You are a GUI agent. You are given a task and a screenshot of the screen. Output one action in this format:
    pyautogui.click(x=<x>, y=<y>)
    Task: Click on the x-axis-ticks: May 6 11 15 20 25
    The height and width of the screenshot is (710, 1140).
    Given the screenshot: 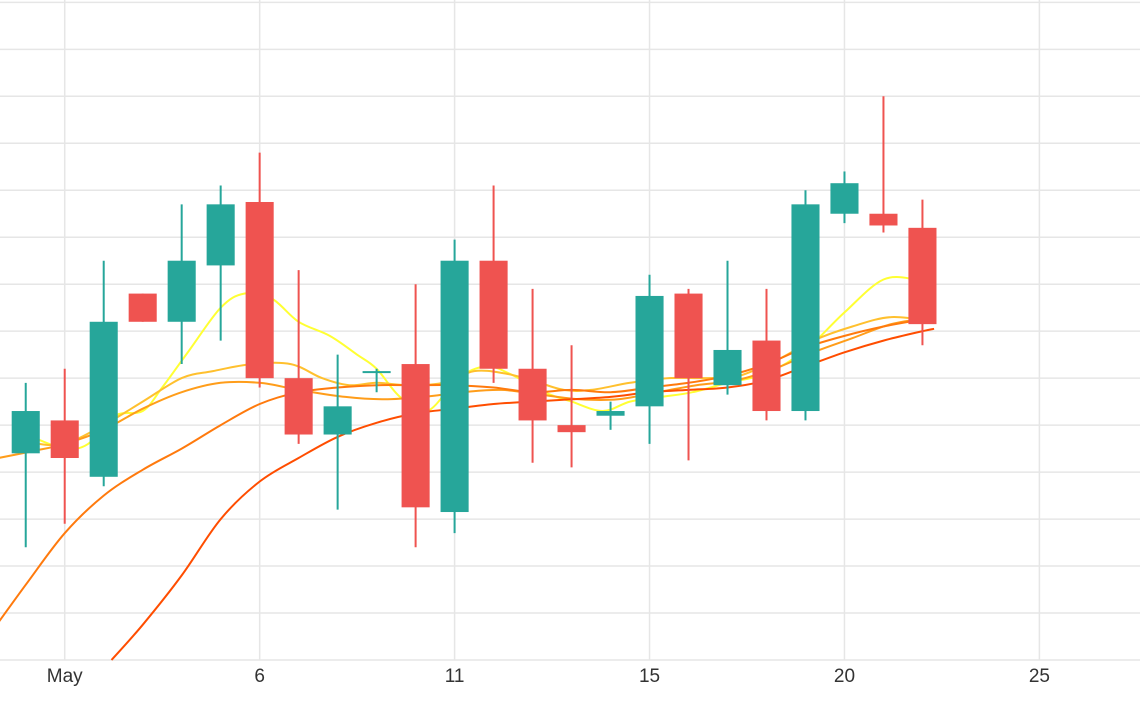 What is the action you would take?
    pyautogui.click(x=548, y=676)
    